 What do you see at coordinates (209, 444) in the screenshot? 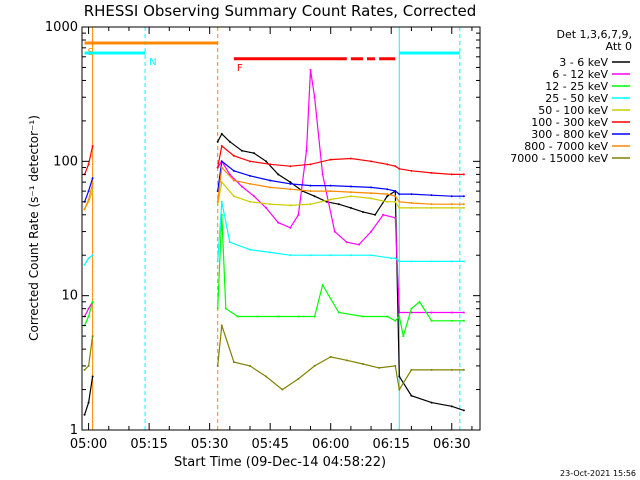
I see `x-tick-label: 05:30` at bounding box center [209, 444].